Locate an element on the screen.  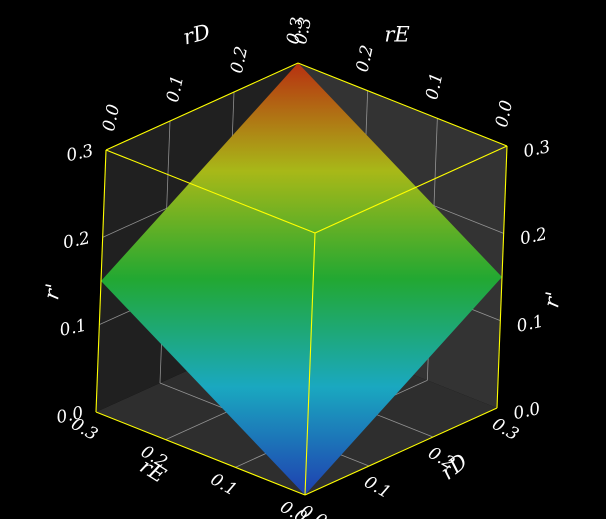
tick-label-r-right: 0.3 is located at coordinates (537, 149).